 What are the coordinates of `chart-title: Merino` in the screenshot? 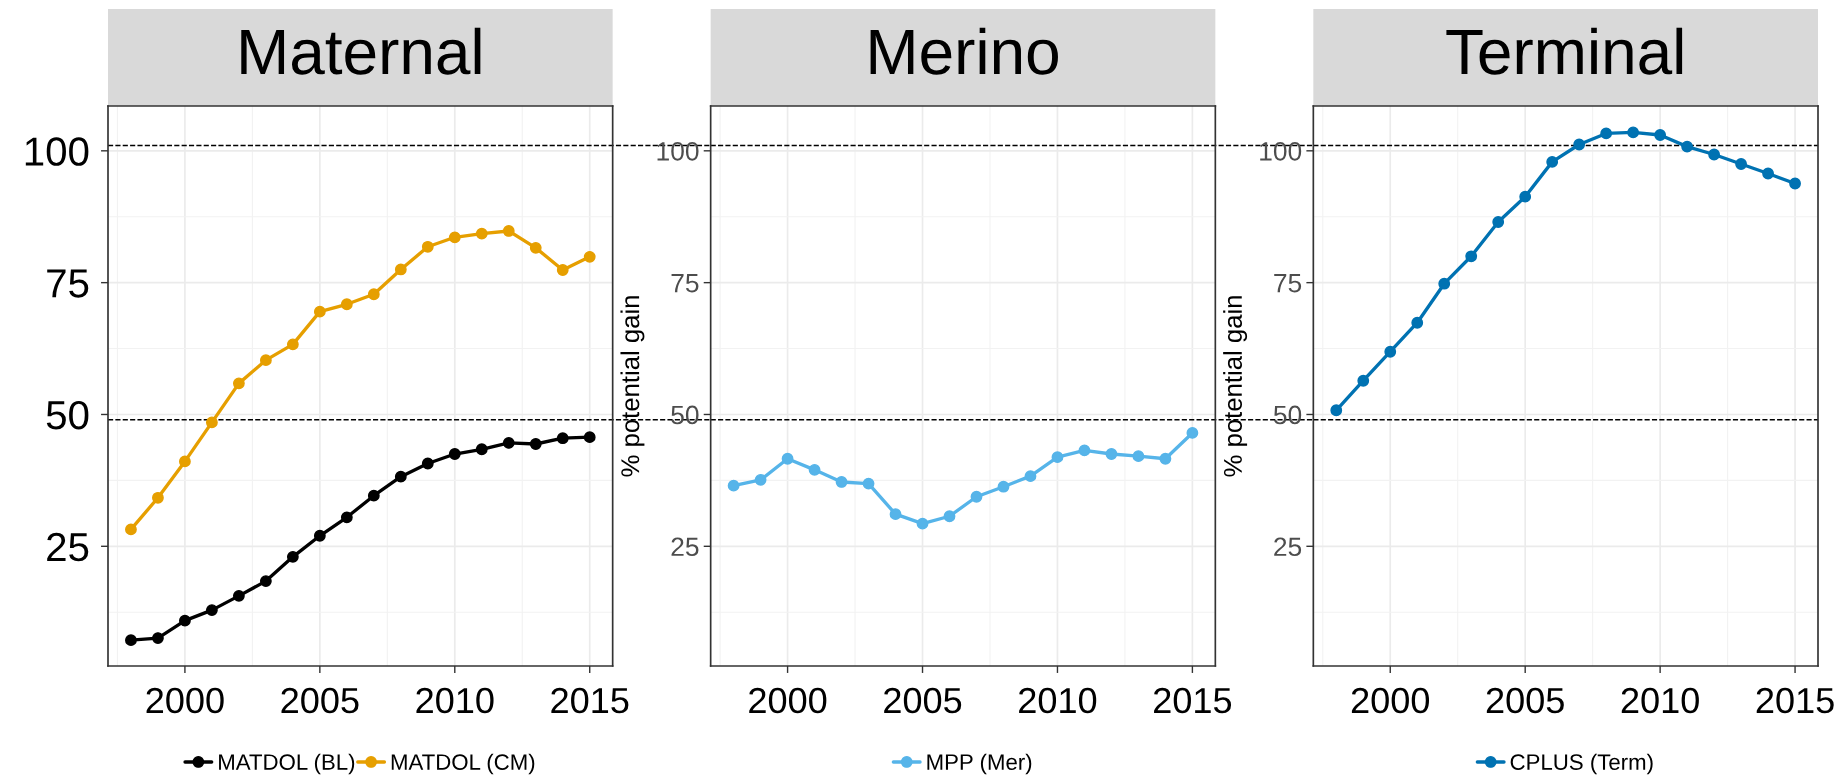 It's located at (964, 51).